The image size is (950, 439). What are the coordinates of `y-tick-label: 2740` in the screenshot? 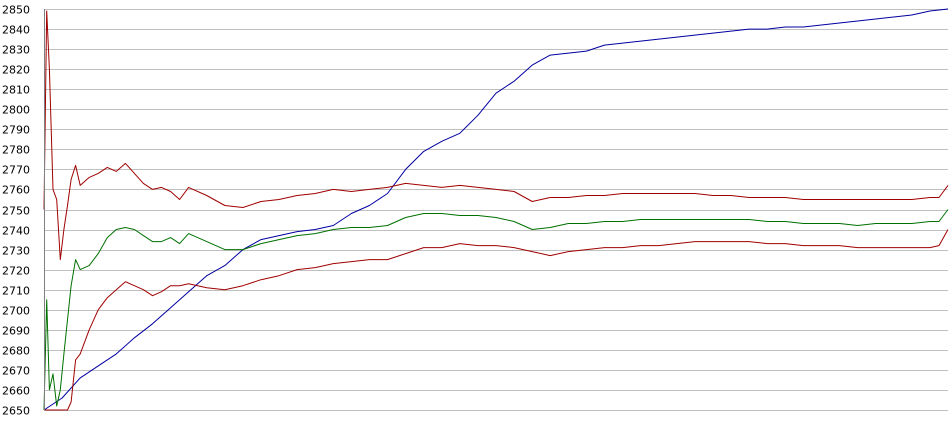 It's located at (16, 231).